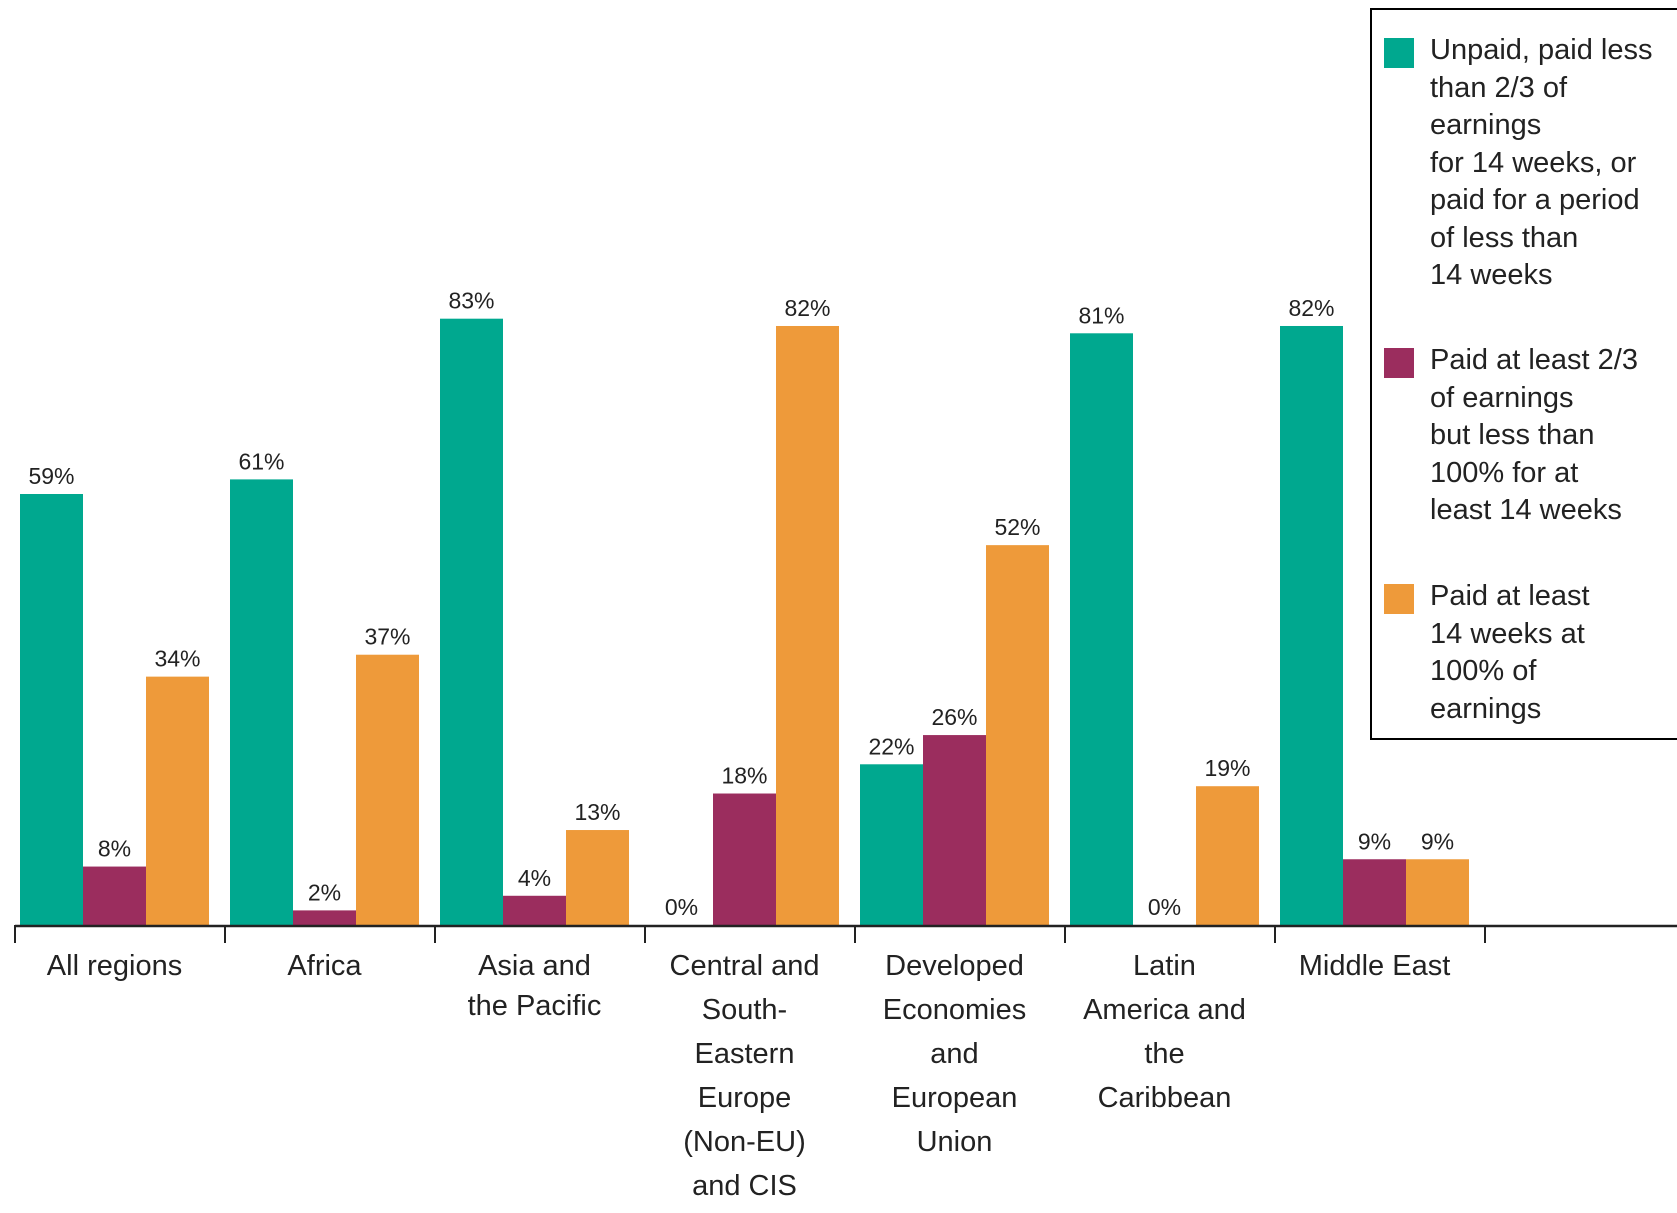 This screenshot has width=1677, height=1213. What do you see at coordinates (535, 986) in the screenshot?
I see `category-label-asia-and-the-pacific: Asia and the Pacific` at bounding box center [535, 986].